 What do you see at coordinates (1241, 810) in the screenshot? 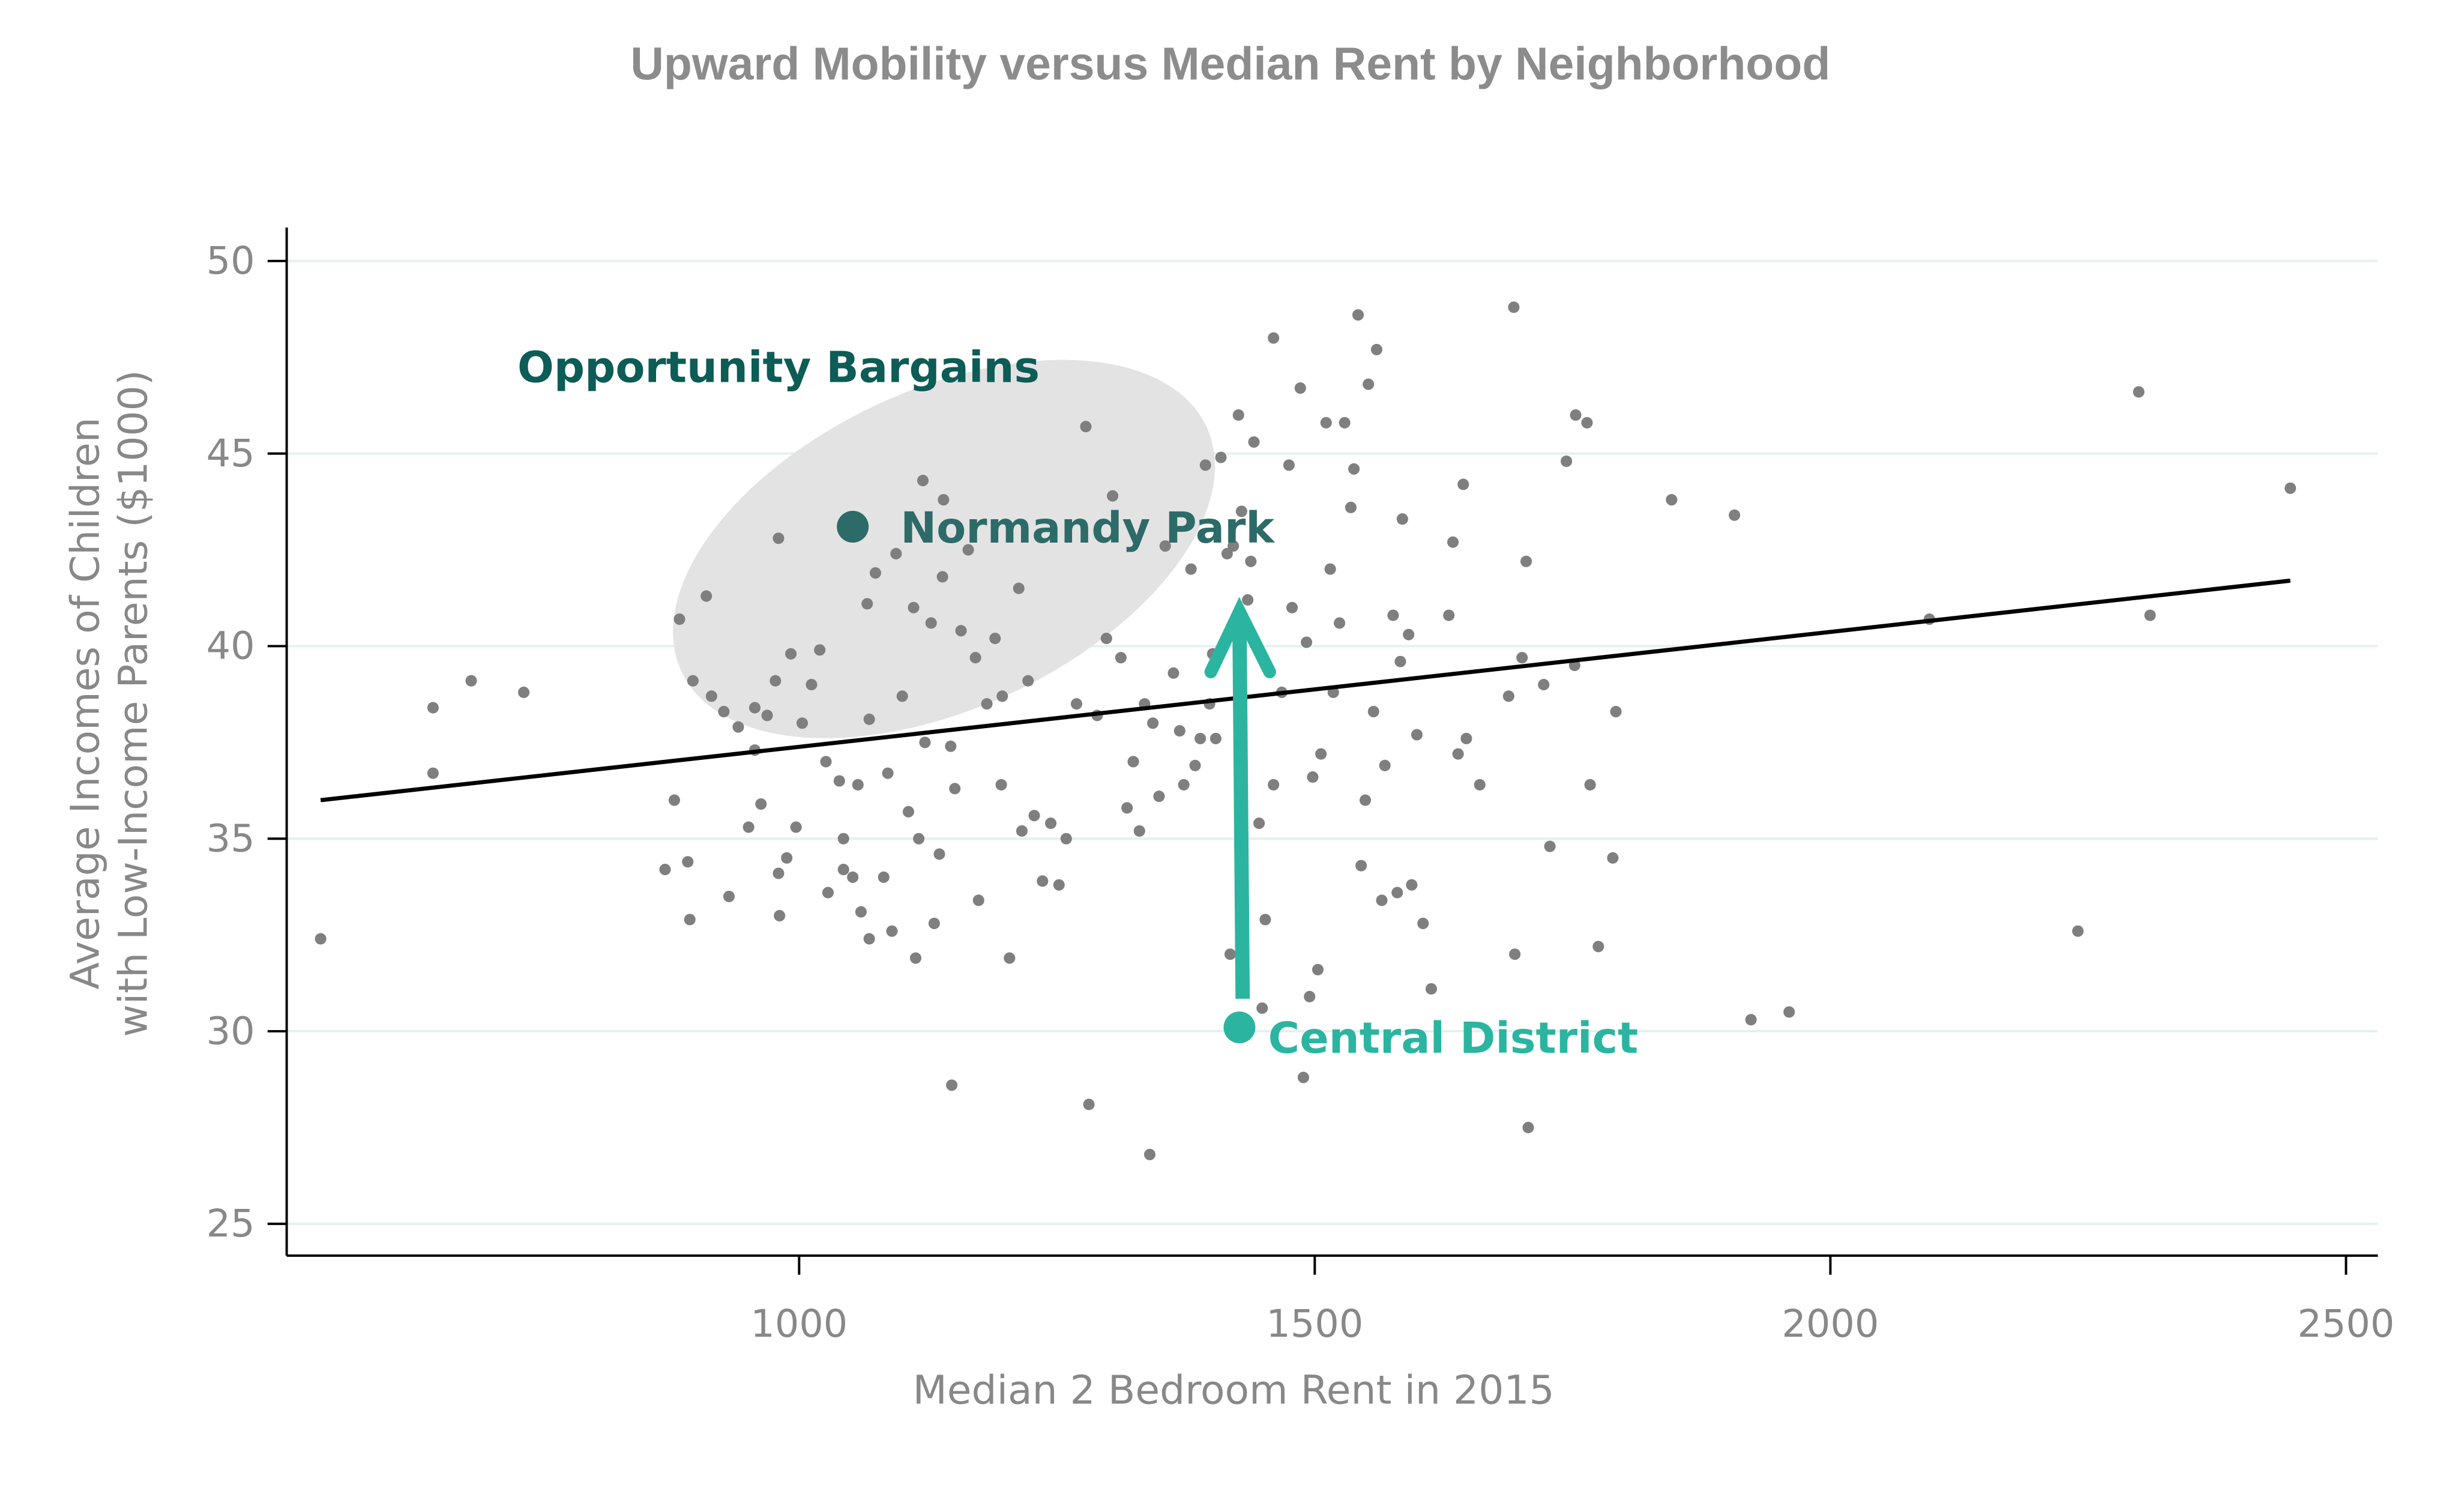
I see `arrow-shaft` at bounding box center [1241, 810].